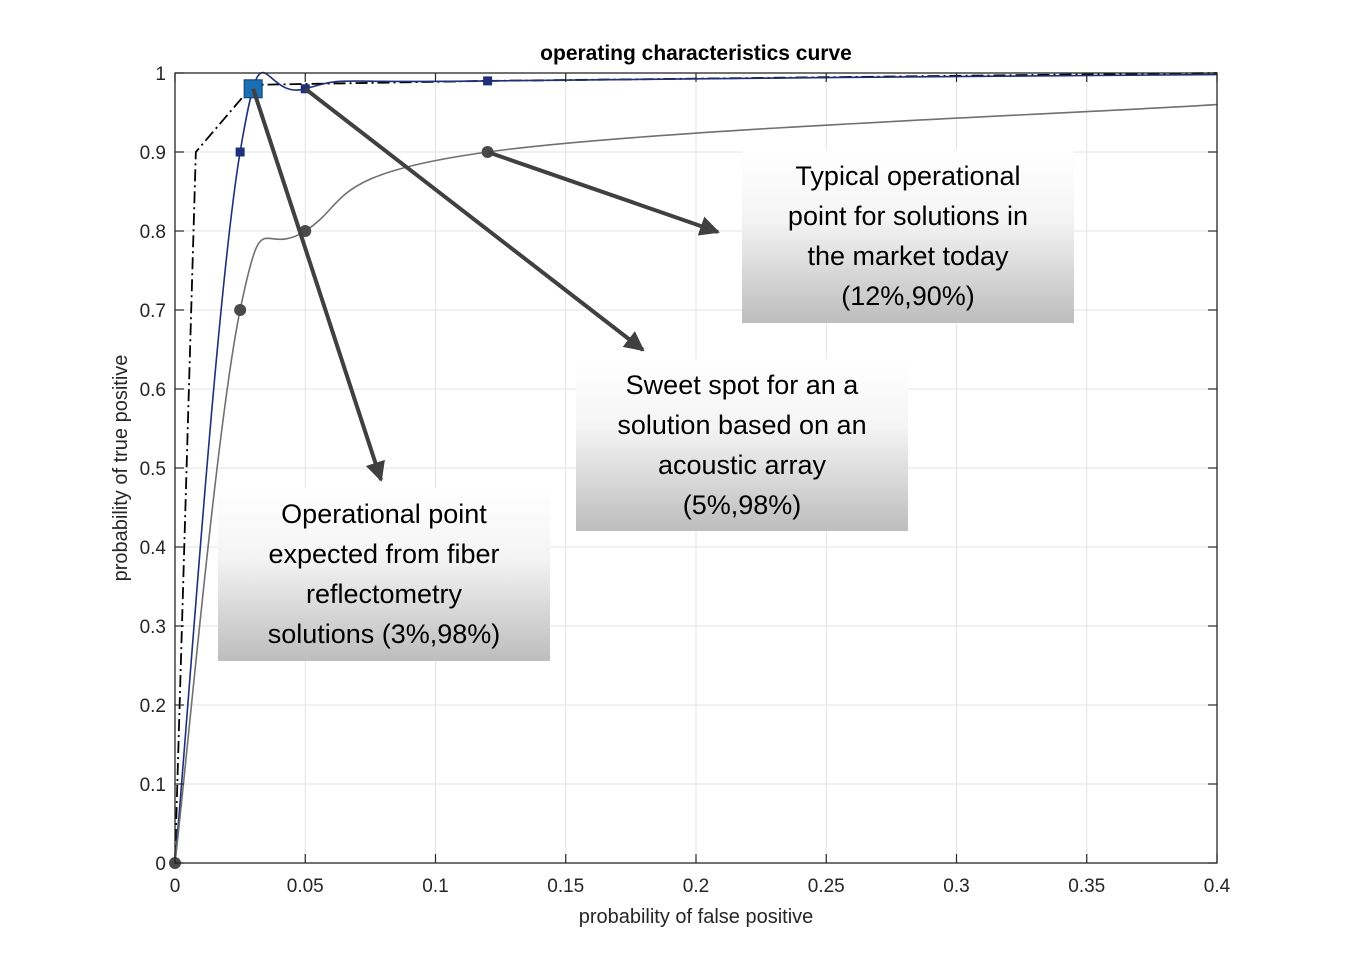 This screenshot has height=969, width=1346. Describe the element at coordinates (305, 886) in the screenshot. I see `x-tick-label: 0.05` at that location.